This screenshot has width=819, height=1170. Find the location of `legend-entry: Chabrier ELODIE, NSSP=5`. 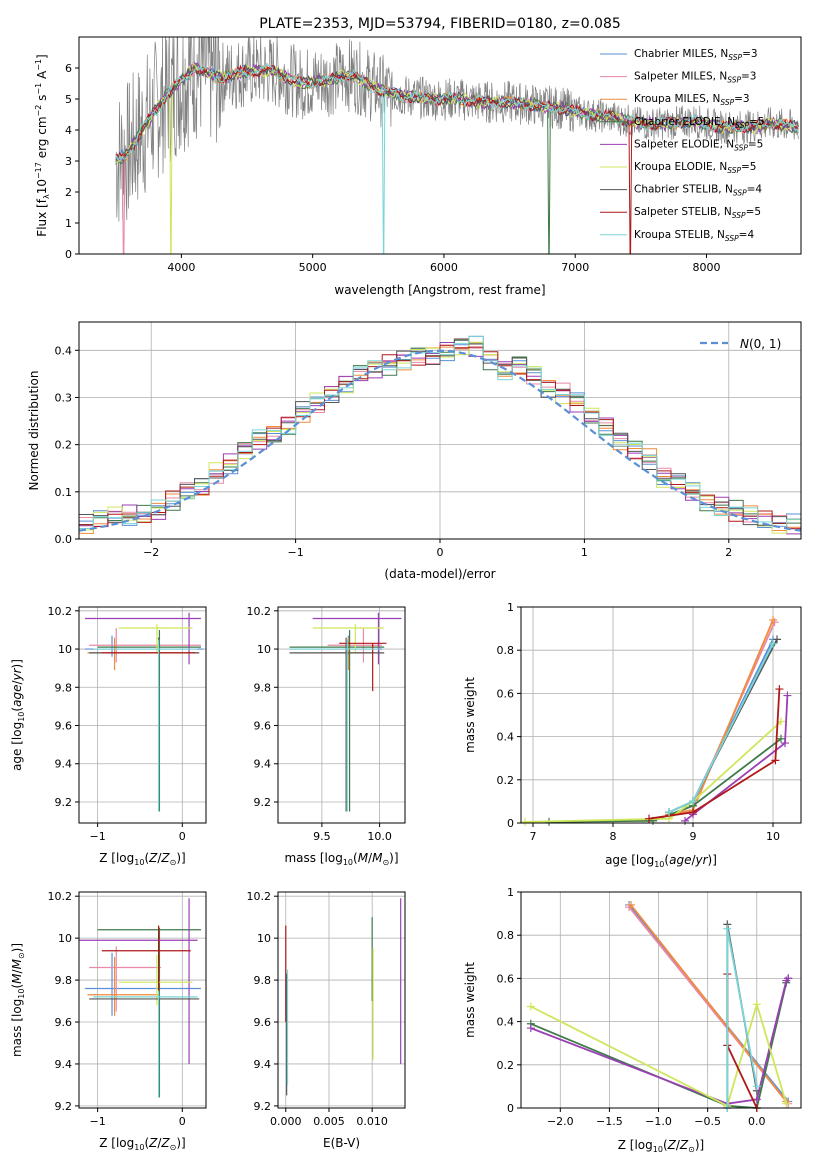

legend-entry: Chabrier ELODIE, NSSP=5 is located at coordinates (699, 123).